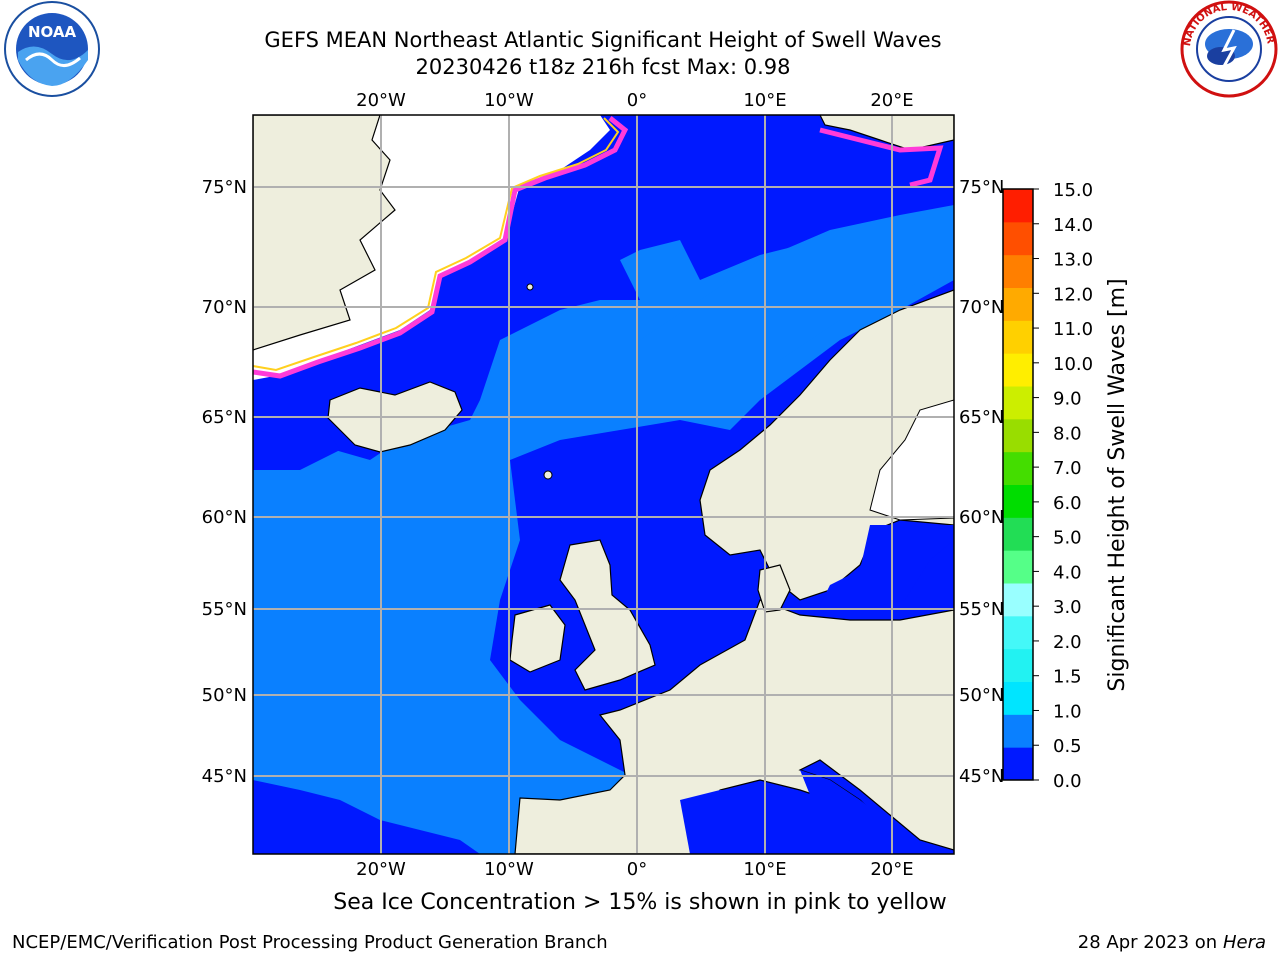 This screenshot has width=1280, height=960. Describe the element at coordinates (52, 49) in the screenshot. I see `noaa-logo: NOAA` at that location.